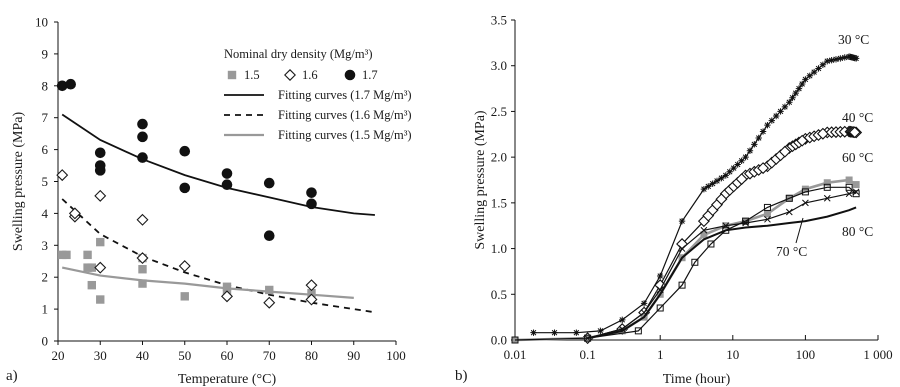 This screenshot has height=387, width=900. Describe the element at coordinates (45, 149) in the screenshot. I see `y-tick-label: 6` at that location.